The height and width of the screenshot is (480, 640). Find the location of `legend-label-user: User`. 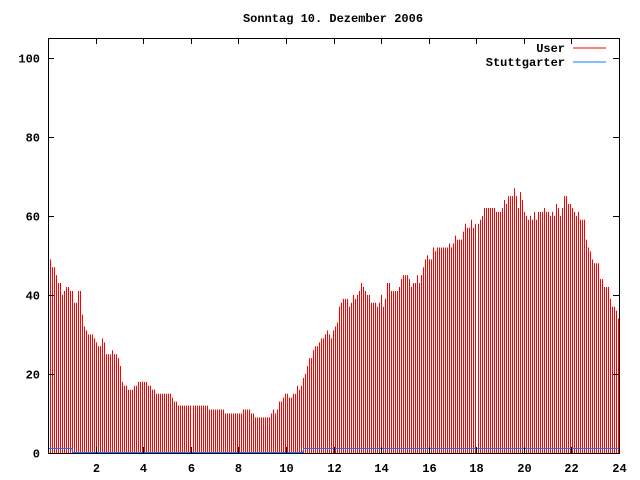

legend-label-user: User is located at coordinates (550, 49).